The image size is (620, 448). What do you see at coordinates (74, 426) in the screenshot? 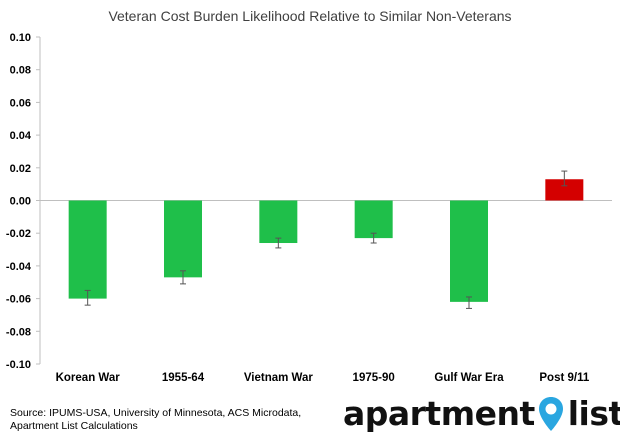
I see `source-line-2: Apartment List Calculations` at bounding box center [74, 426].